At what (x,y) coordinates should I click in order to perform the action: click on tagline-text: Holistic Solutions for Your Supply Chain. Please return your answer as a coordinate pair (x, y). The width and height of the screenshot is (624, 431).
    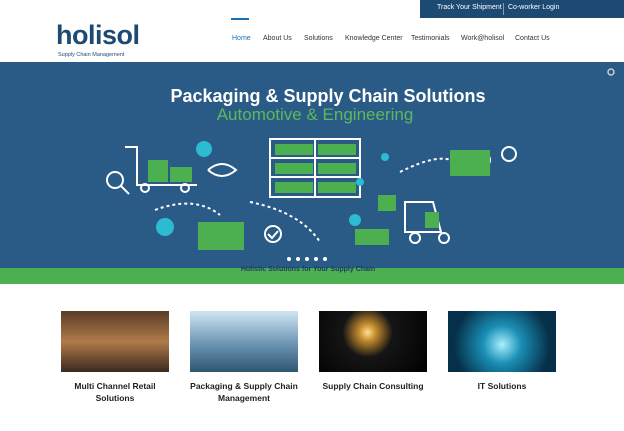
    Looking at the image, I should click on (308, 269).